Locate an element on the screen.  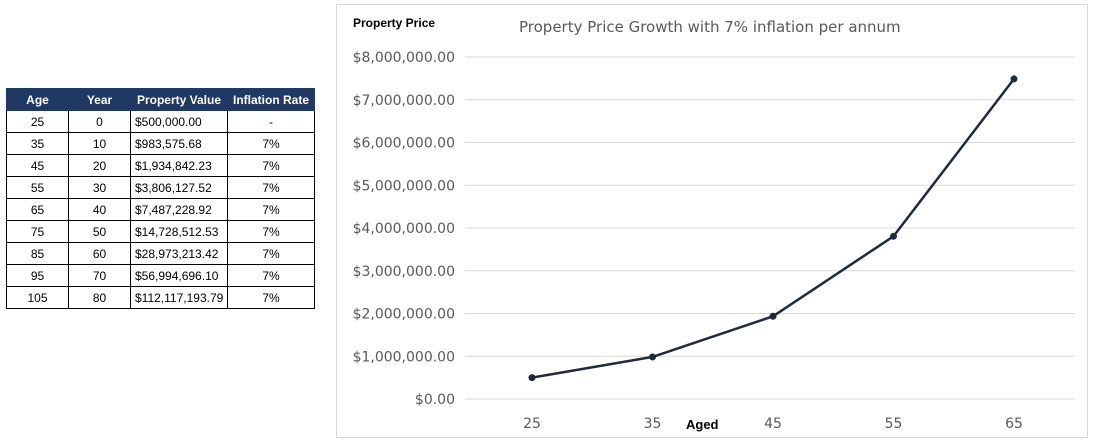
y-tick-label: $3,000,000.00 is located at coordinates (404, 272).